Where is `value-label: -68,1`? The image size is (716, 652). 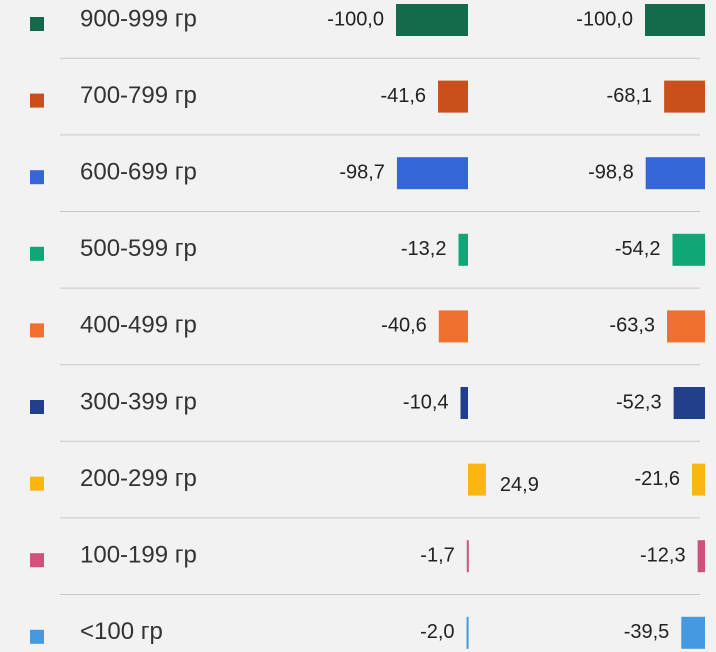
value-label: -68,1 is located at coordinates (630, 96).